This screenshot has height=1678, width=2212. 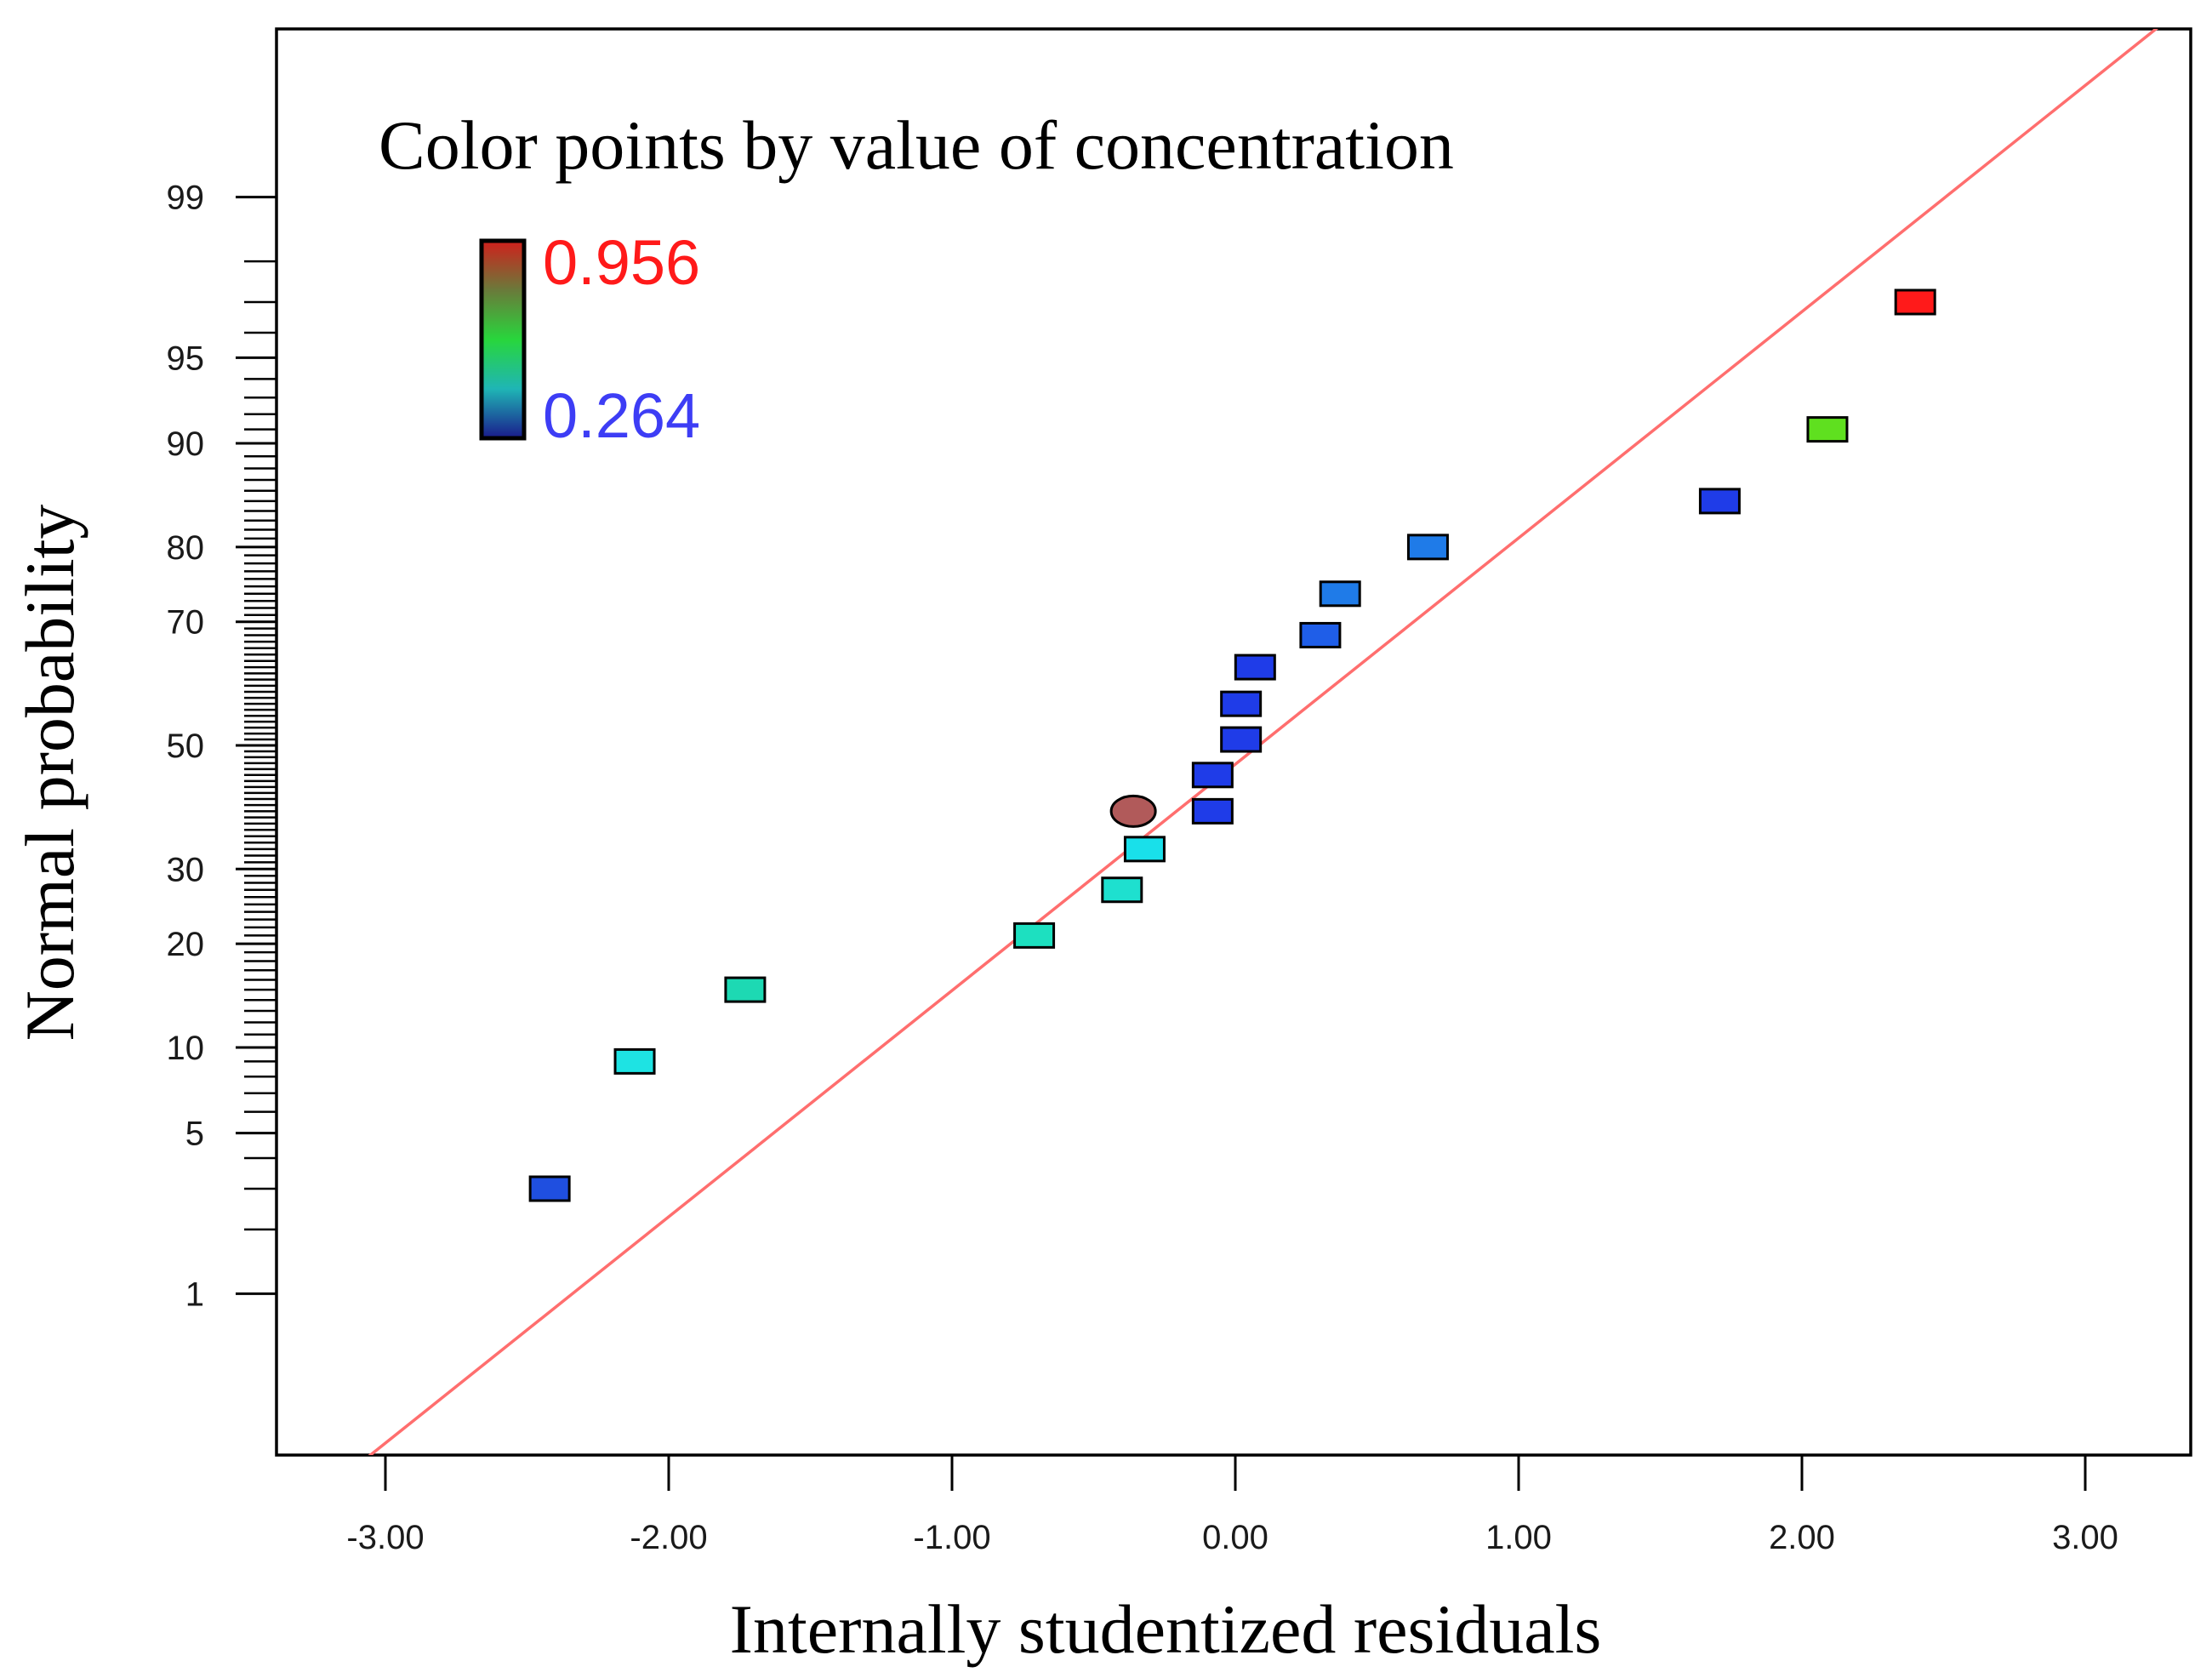 I want to click on y-tick-label: 20, so click(x=186, y=944).